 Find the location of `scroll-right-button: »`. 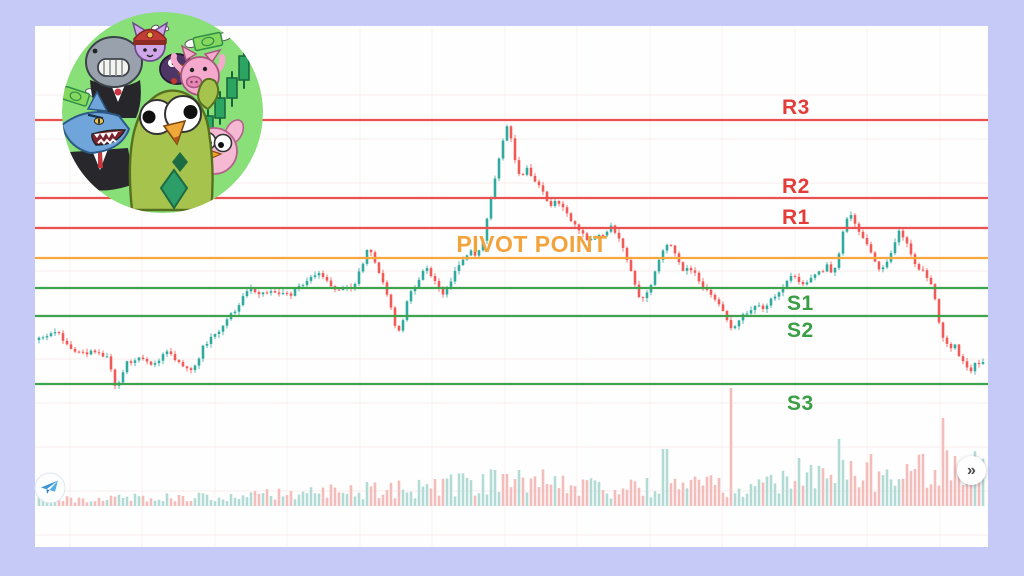

scroll-right-button: » is located at coordinates (971, 470).